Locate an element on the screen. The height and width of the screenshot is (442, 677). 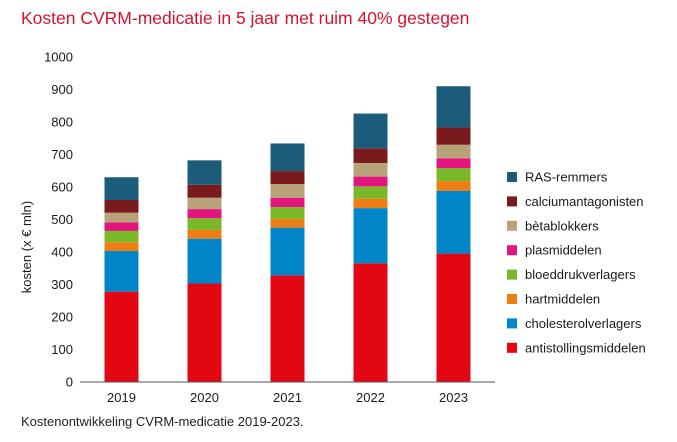
bar-segment-calciumantagonisten-2021 is located at coordinates (287, 178).